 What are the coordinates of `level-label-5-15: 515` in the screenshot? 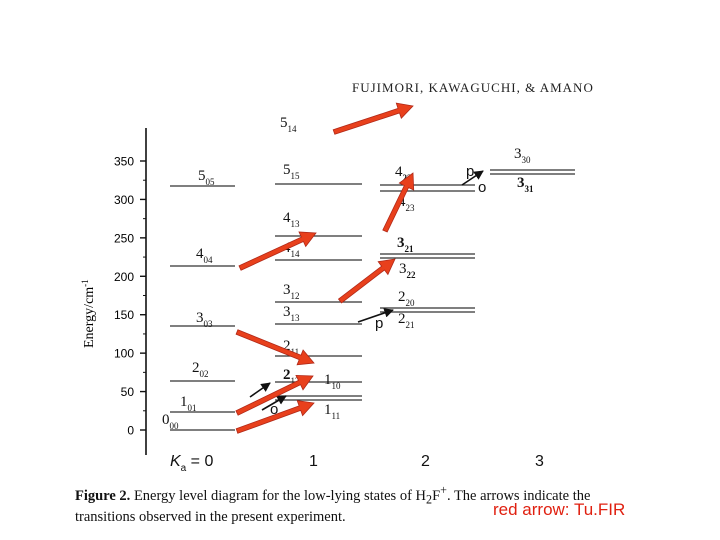 It's located at (291, 171).